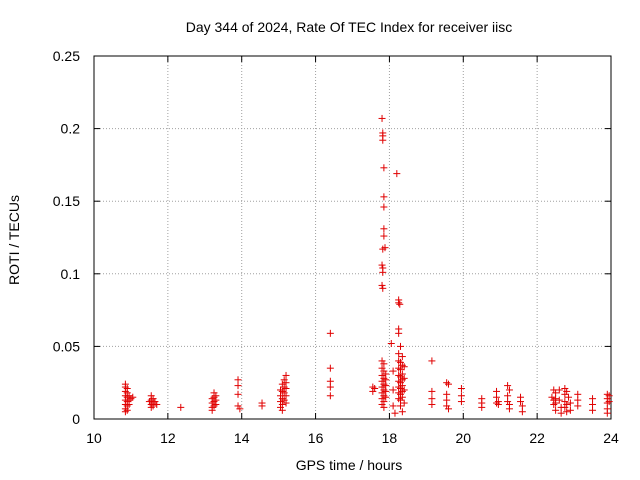 This screenshot has height=480, width=640. I want to click on x-tick-label: 16, so click(316, 438).